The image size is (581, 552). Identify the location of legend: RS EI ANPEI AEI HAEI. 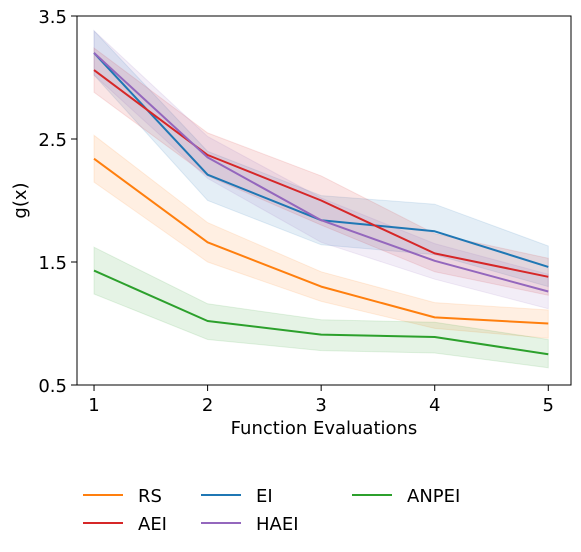
(271, 510).